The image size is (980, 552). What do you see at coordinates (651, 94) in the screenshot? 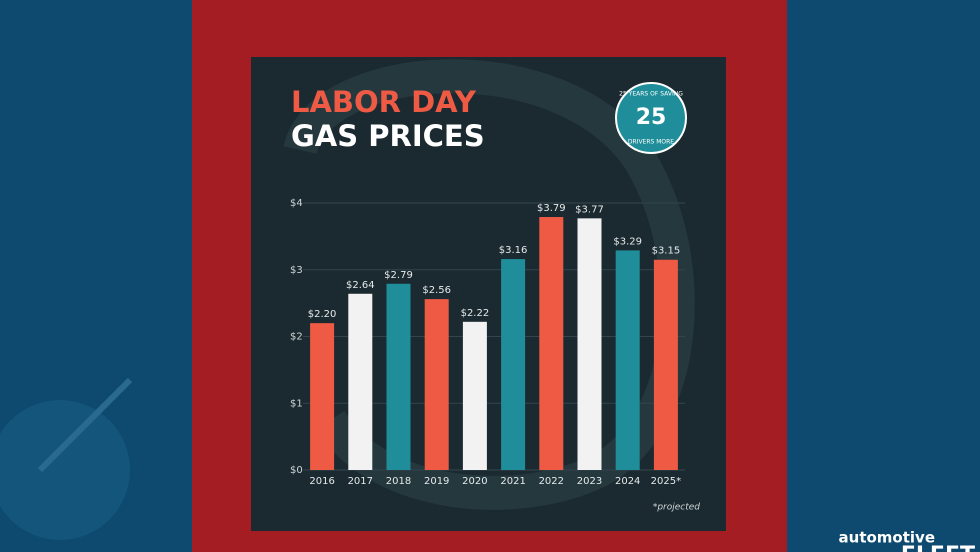
I see `badge-top: 25 YEARS OF SAVING` at bounding box center [651, 94].